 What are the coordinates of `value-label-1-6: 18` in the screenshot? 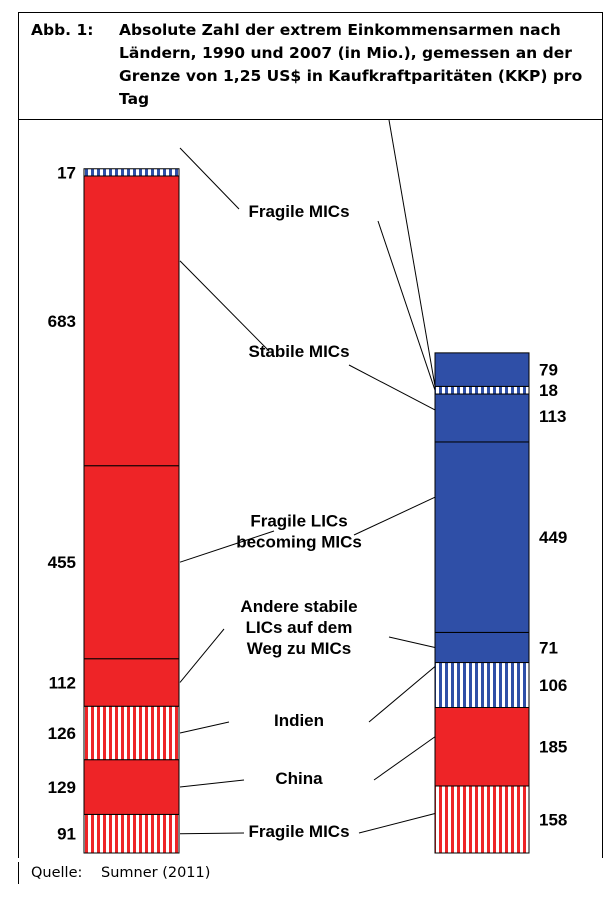 It's located at (548, 390).